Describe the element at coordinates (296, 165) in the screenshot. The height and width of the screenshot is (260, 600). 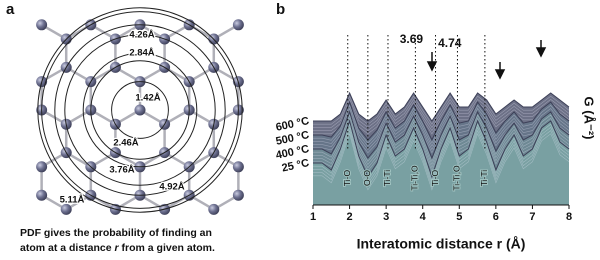
I see `series-label: 25 °C` at that location.